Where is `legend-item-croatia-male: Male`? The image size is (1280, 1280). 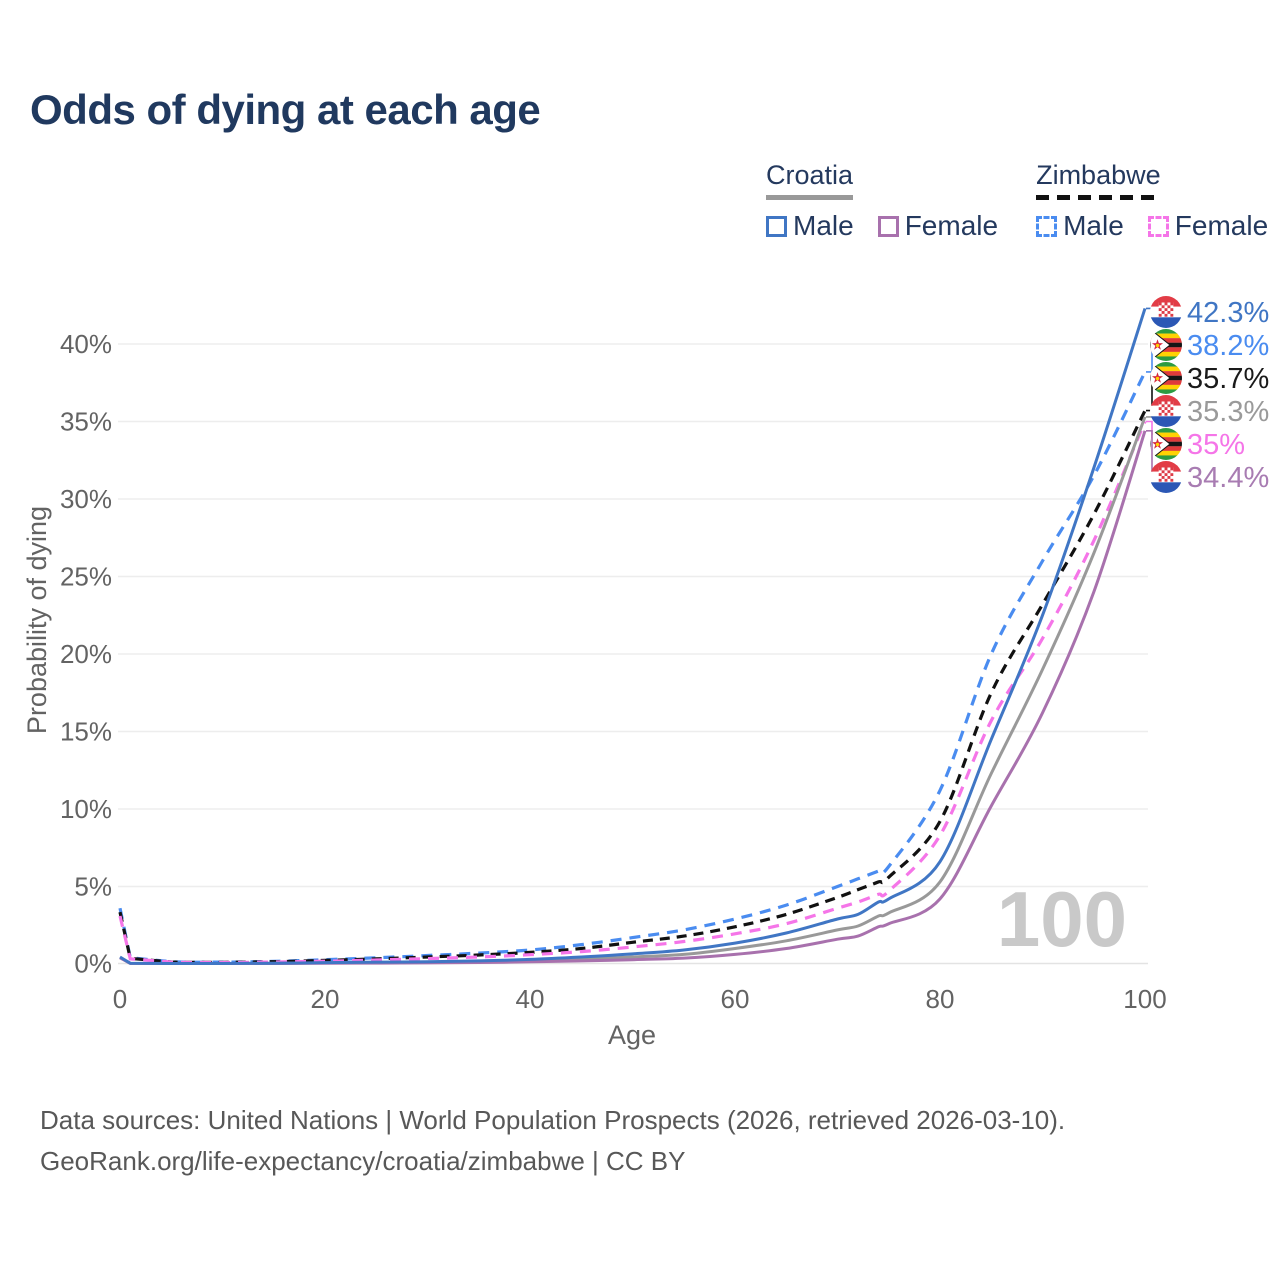
legend-item-croatia-male: Male is located at coordinates (810, 226).